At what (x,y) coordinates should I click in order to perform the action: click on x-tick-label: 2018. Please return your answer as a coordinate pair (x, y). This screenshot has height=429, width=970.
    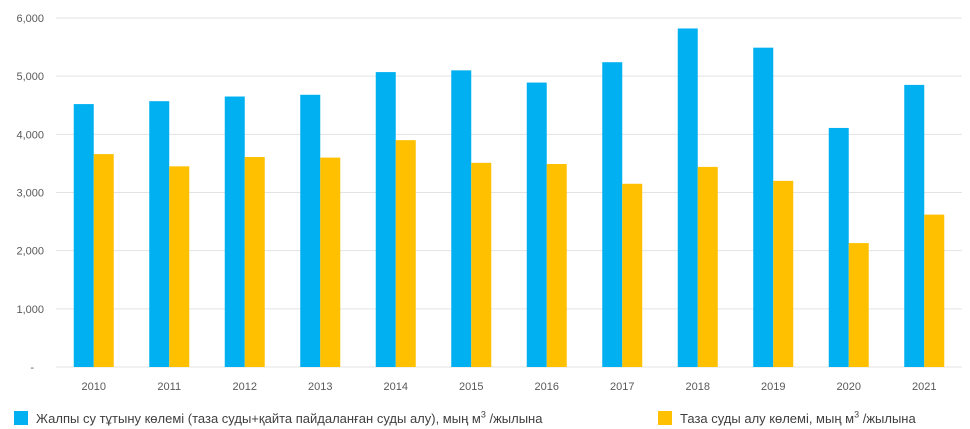
    Looking at the image, I should click on (698, 387).